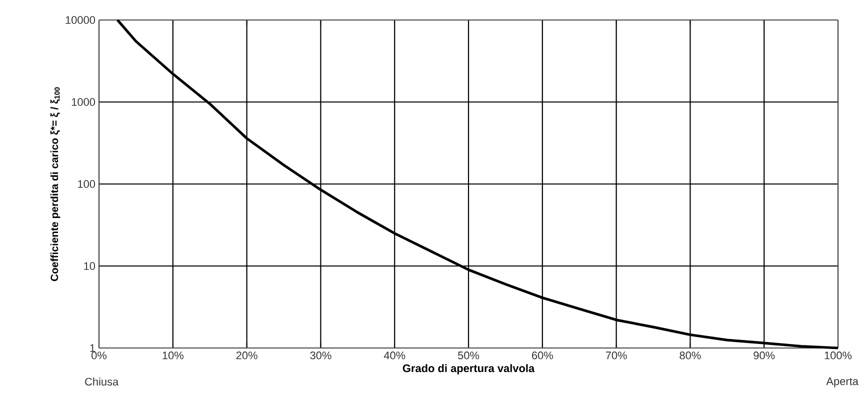 This screenshot has height=412, width=865. What do you see at coordinates (92, 348) in the screenshot?
I see `y-tick-label: 1` at bounding box center [92, 348].